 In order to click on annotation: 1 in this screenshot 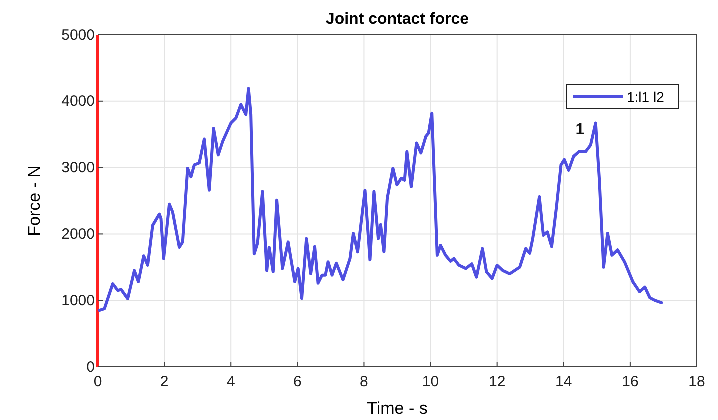, I will do `click(580, 130)`.